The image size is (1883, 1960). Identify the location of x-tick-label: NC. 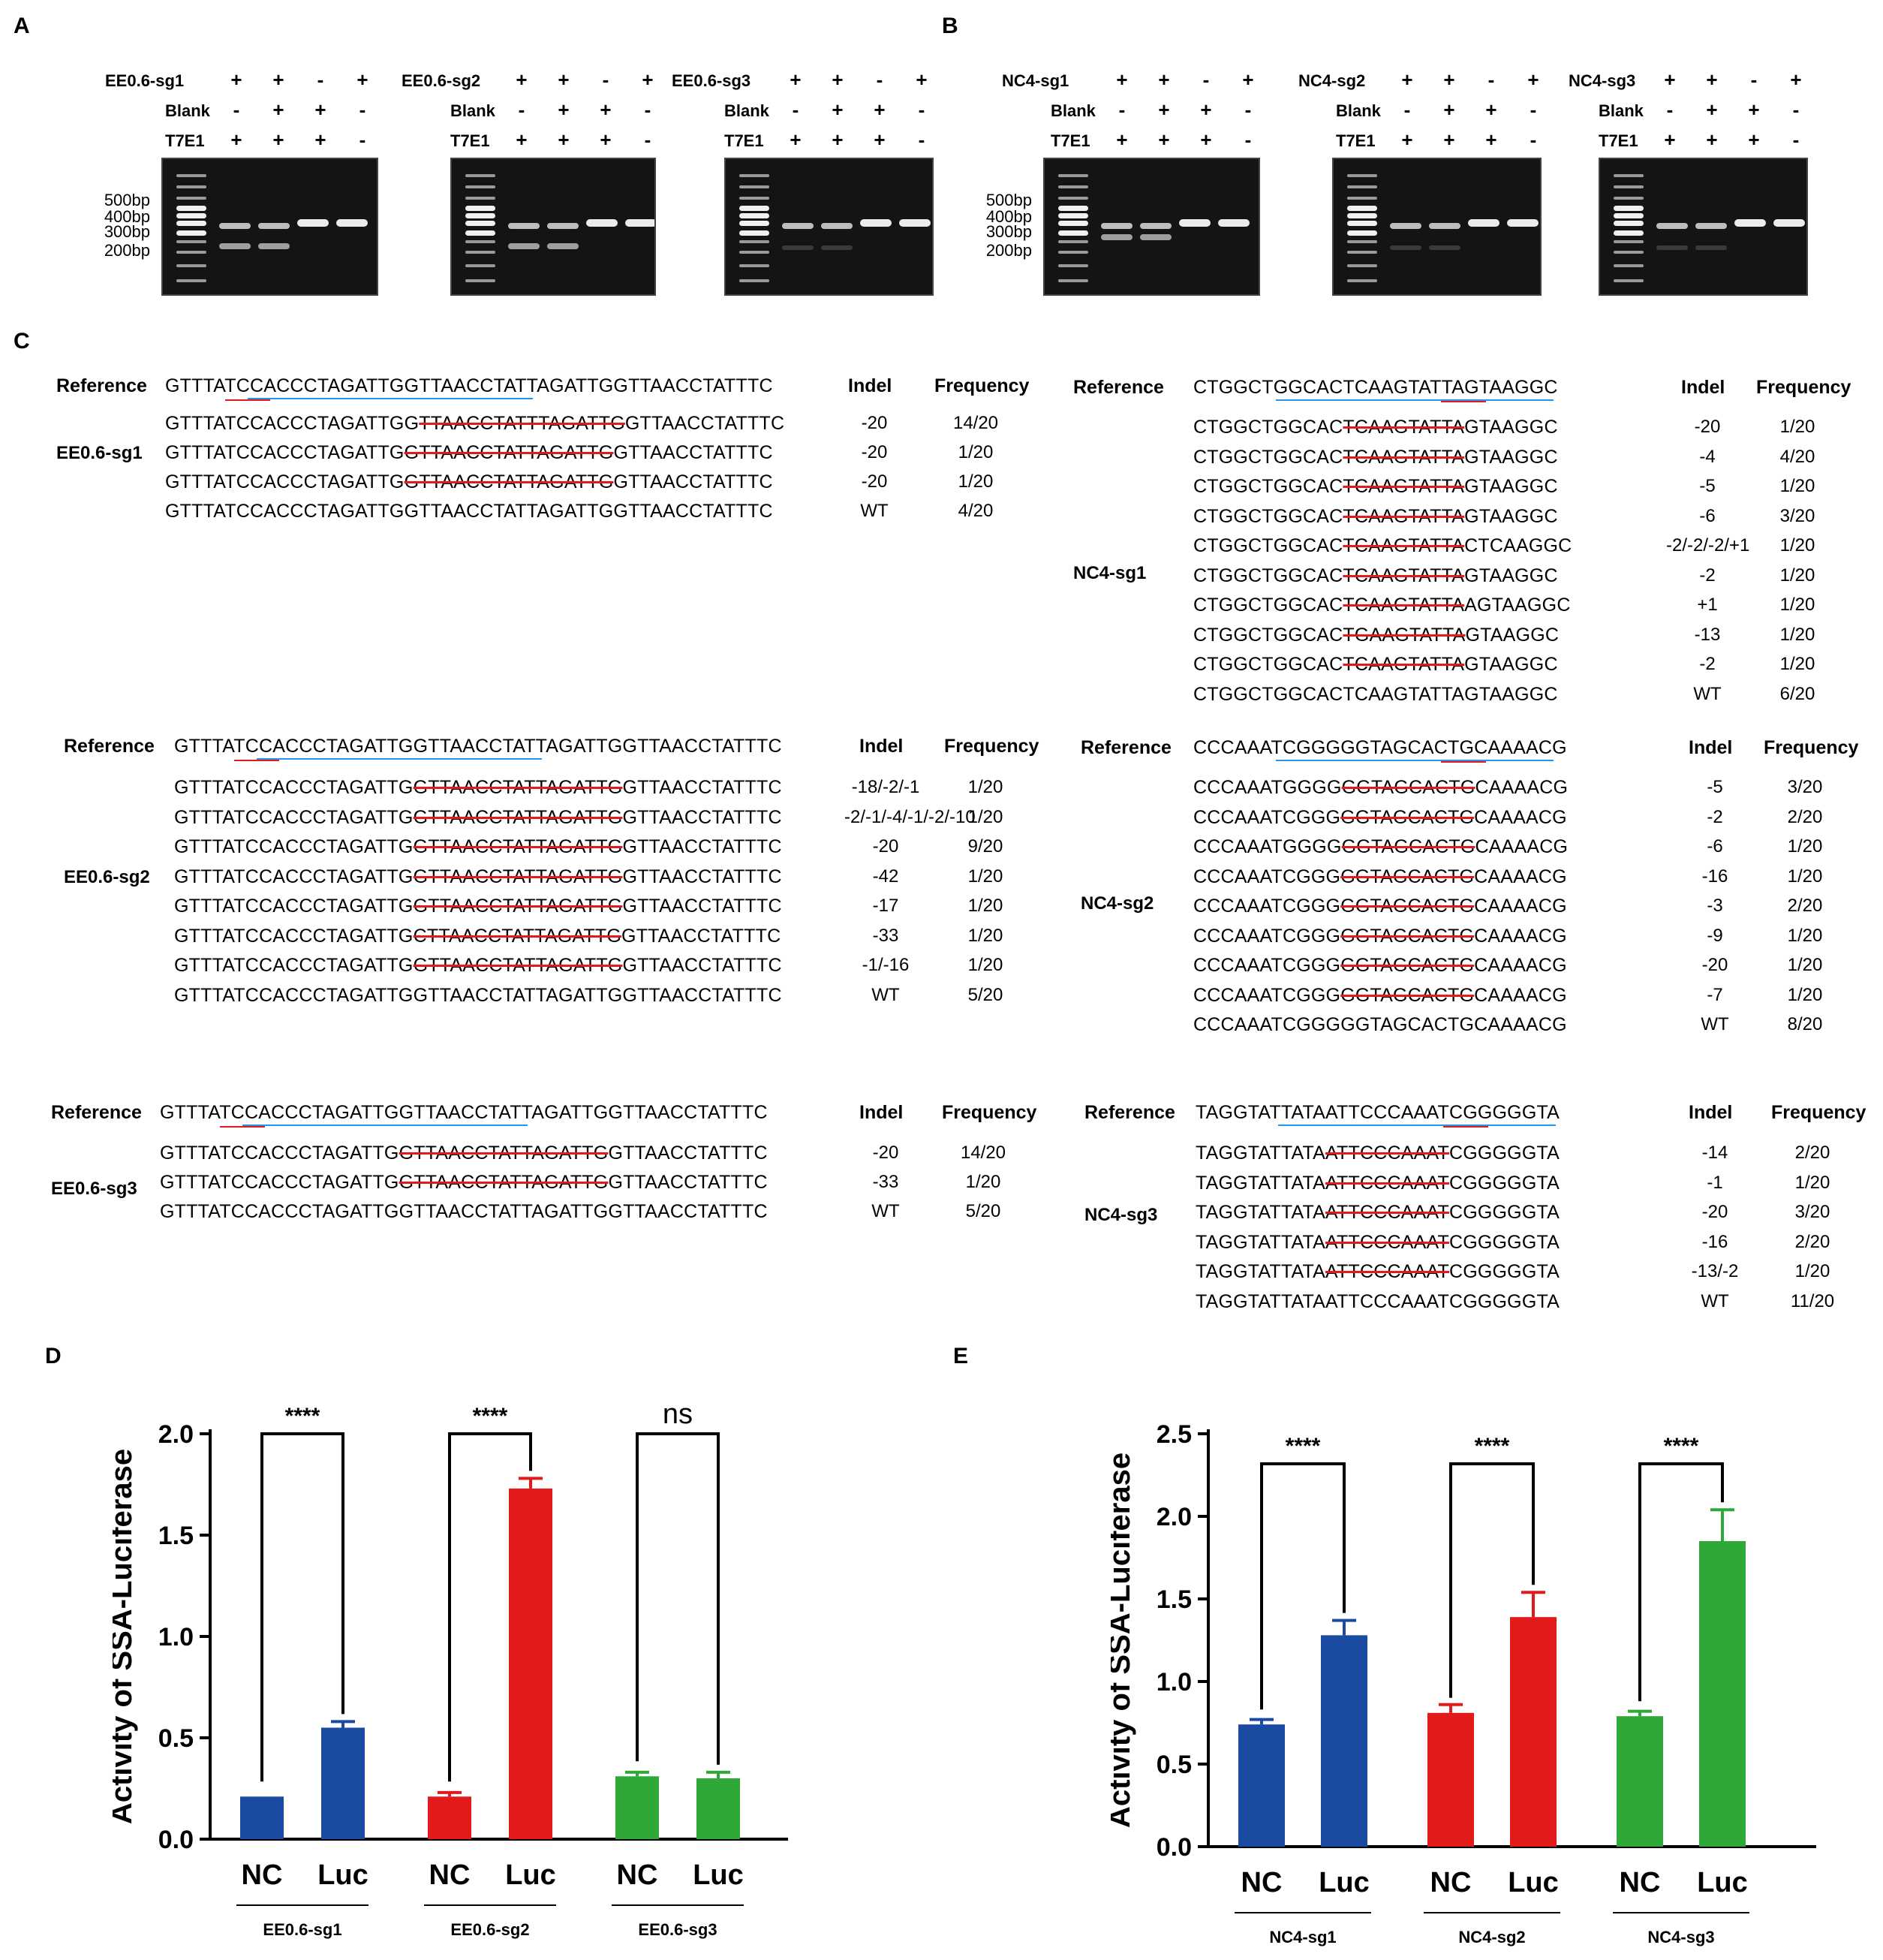
(262, 1875).